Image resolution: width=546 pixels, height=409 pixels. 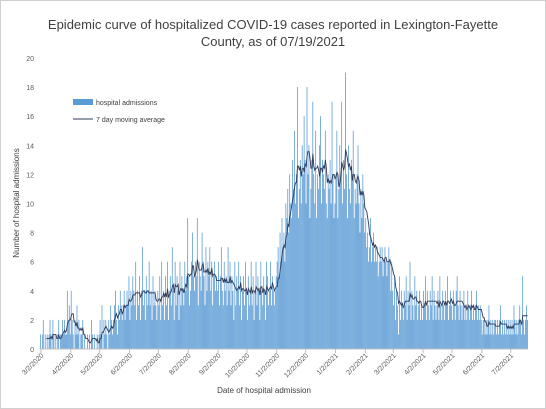 I want to click on y-tick-label: 8, so click(x=32, y=234).